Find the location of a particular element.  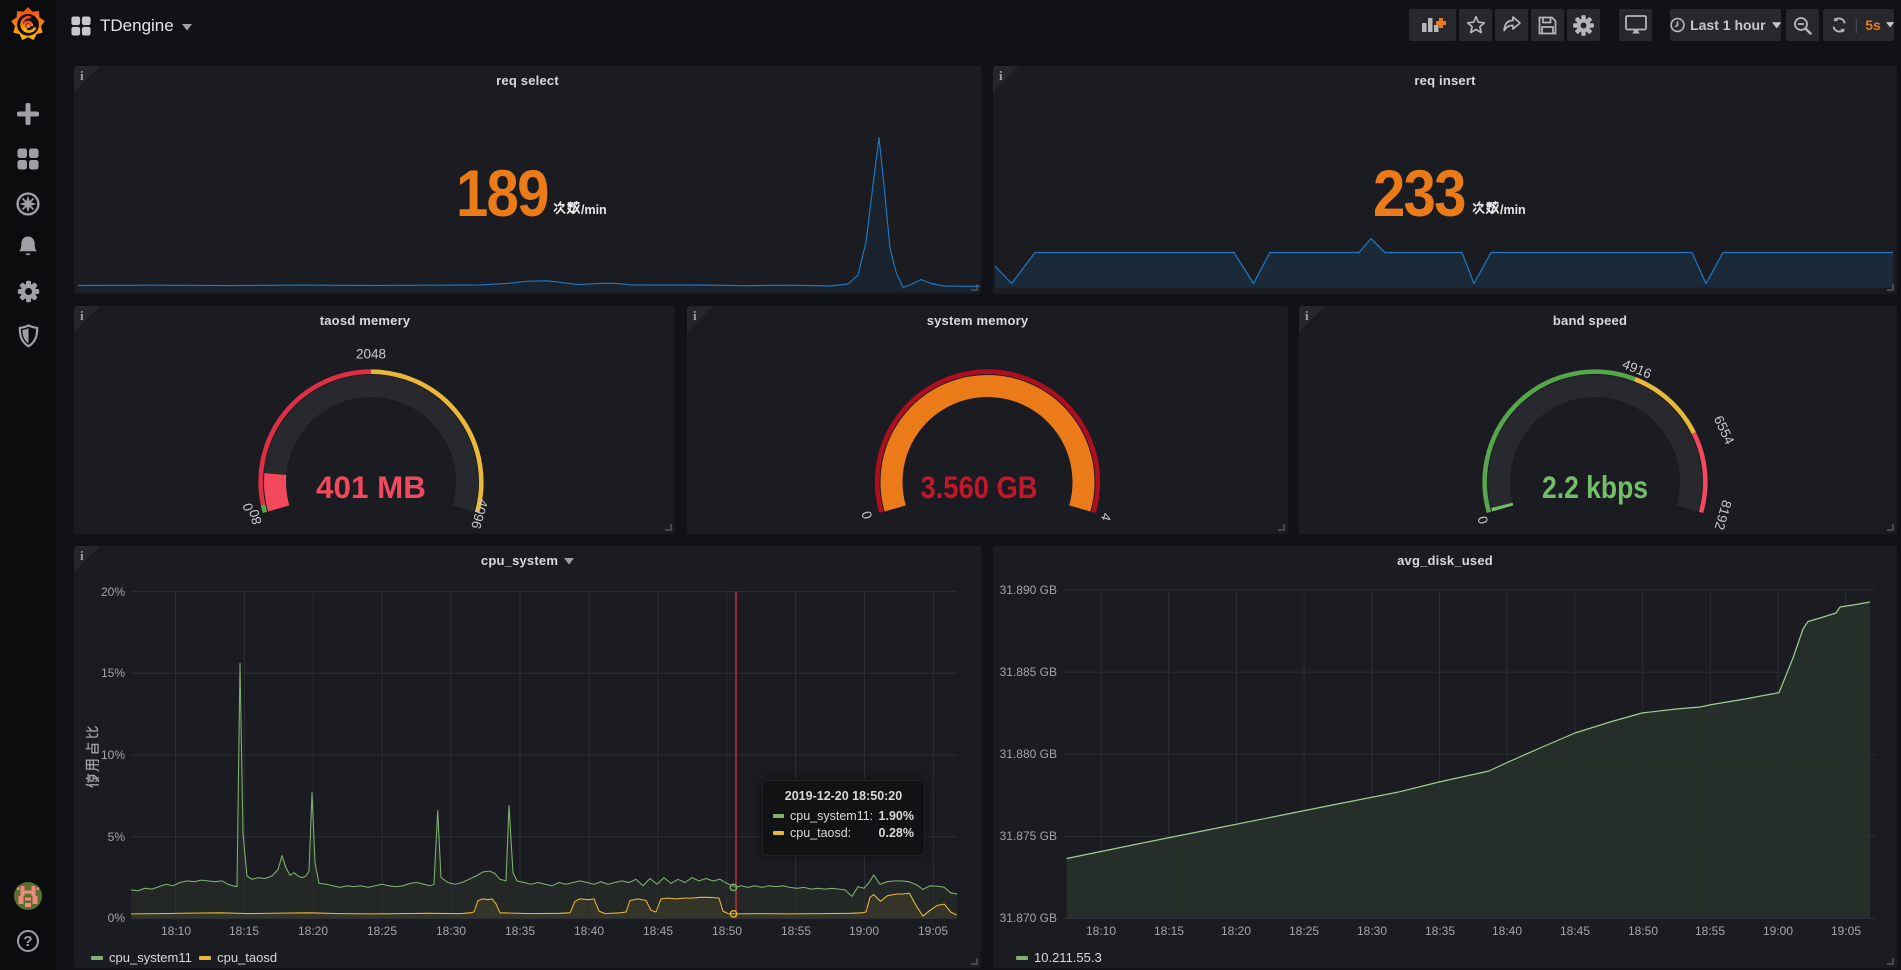

svg-text: 3.560 GB is located at coordinates (979, 487).